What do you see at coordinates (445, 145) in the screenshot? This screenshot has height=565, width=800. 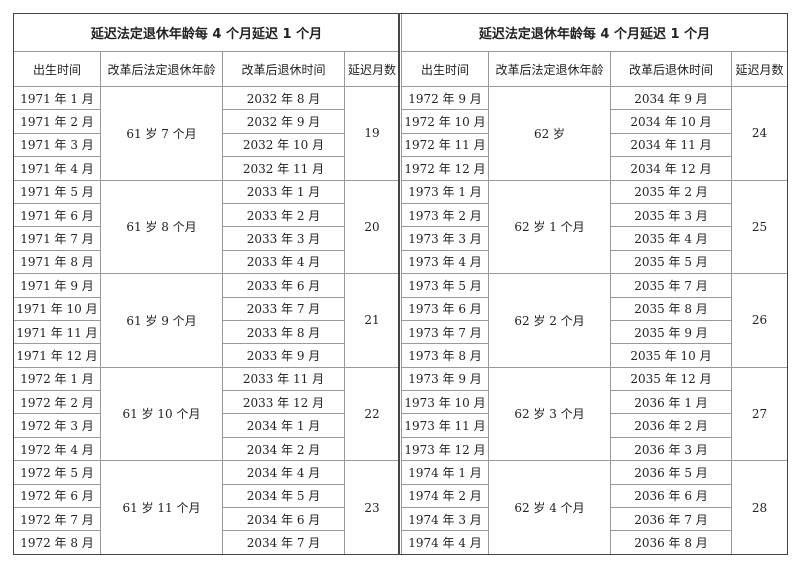 I see `birth-date-cell: 1972 年 11 月` at bounding box center [445, 145].